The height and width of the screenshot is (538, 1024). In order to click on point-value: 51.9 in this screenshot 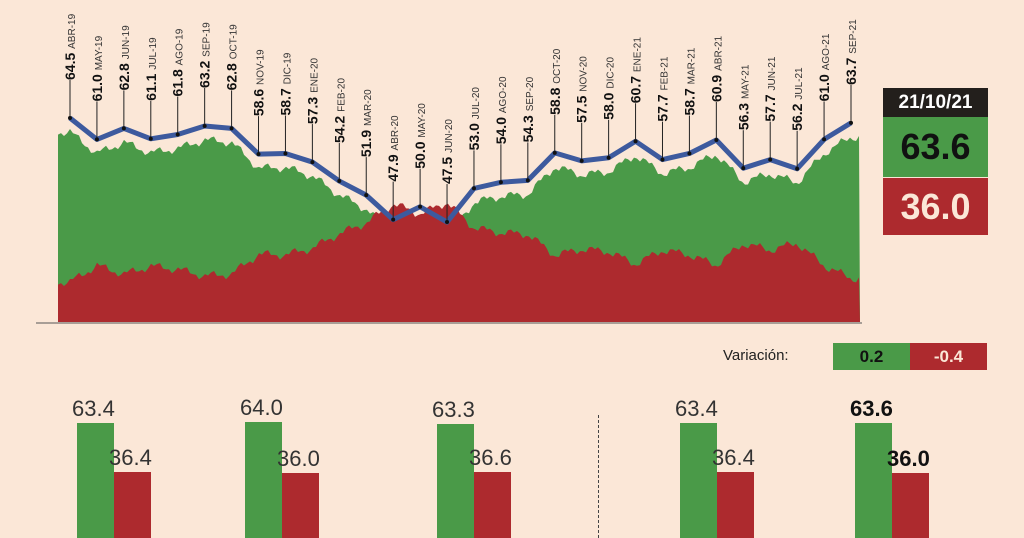, I will do `click(366, 141)`.